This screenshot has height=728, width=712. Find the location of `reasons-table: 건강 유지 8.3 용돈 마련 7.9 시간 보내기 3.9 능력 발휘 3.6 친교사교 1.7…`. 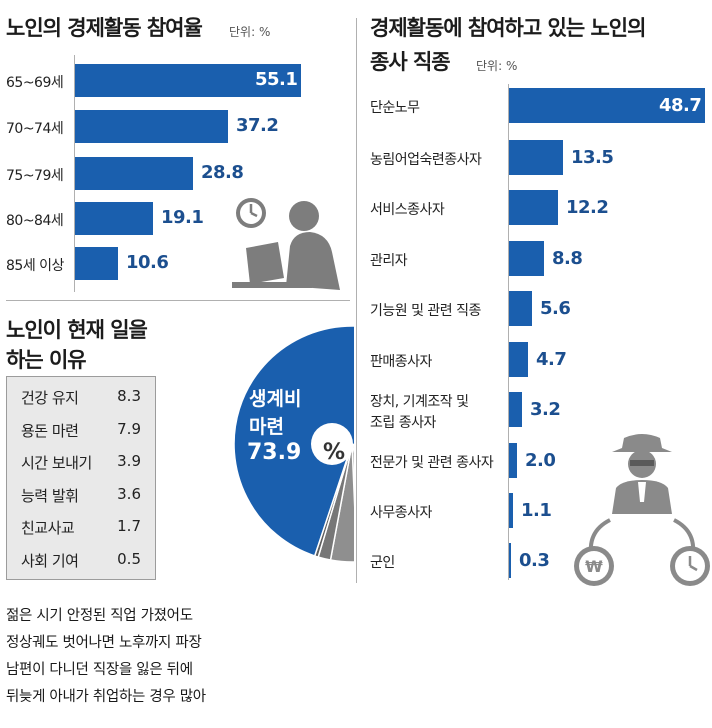

reasons-table: 건강 유지 8.3 용돈 마련 7.9 시간 보내기 3.9 능력 발휘 3.6 친교사교 1.7… is located at coordinates (81, 478).